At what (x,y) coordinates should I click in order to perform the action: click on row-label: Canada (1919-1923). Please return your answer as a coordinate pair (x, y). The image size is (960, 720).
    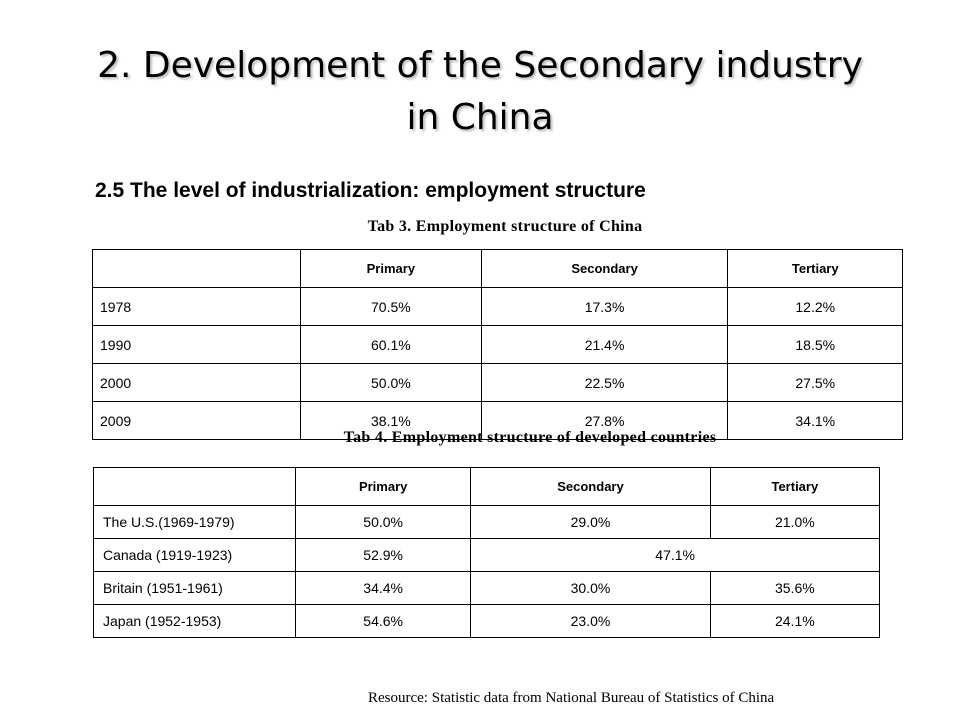
    Looking at the image, I should click on (194, 555).